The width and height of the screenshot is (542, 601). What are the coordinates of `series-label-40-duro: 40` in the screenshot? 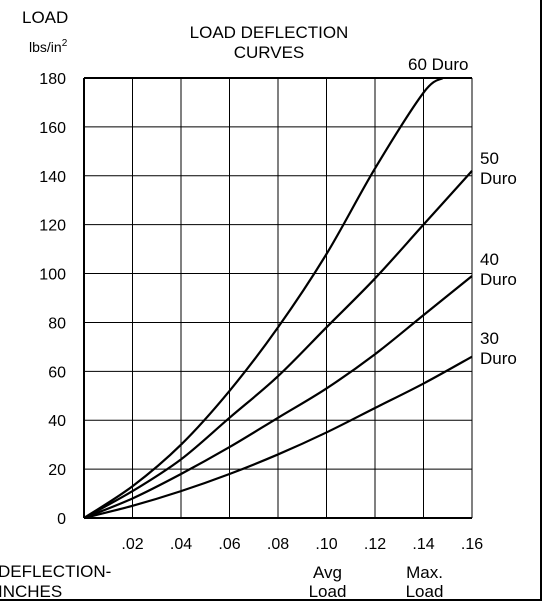 It's located at (489, 259).